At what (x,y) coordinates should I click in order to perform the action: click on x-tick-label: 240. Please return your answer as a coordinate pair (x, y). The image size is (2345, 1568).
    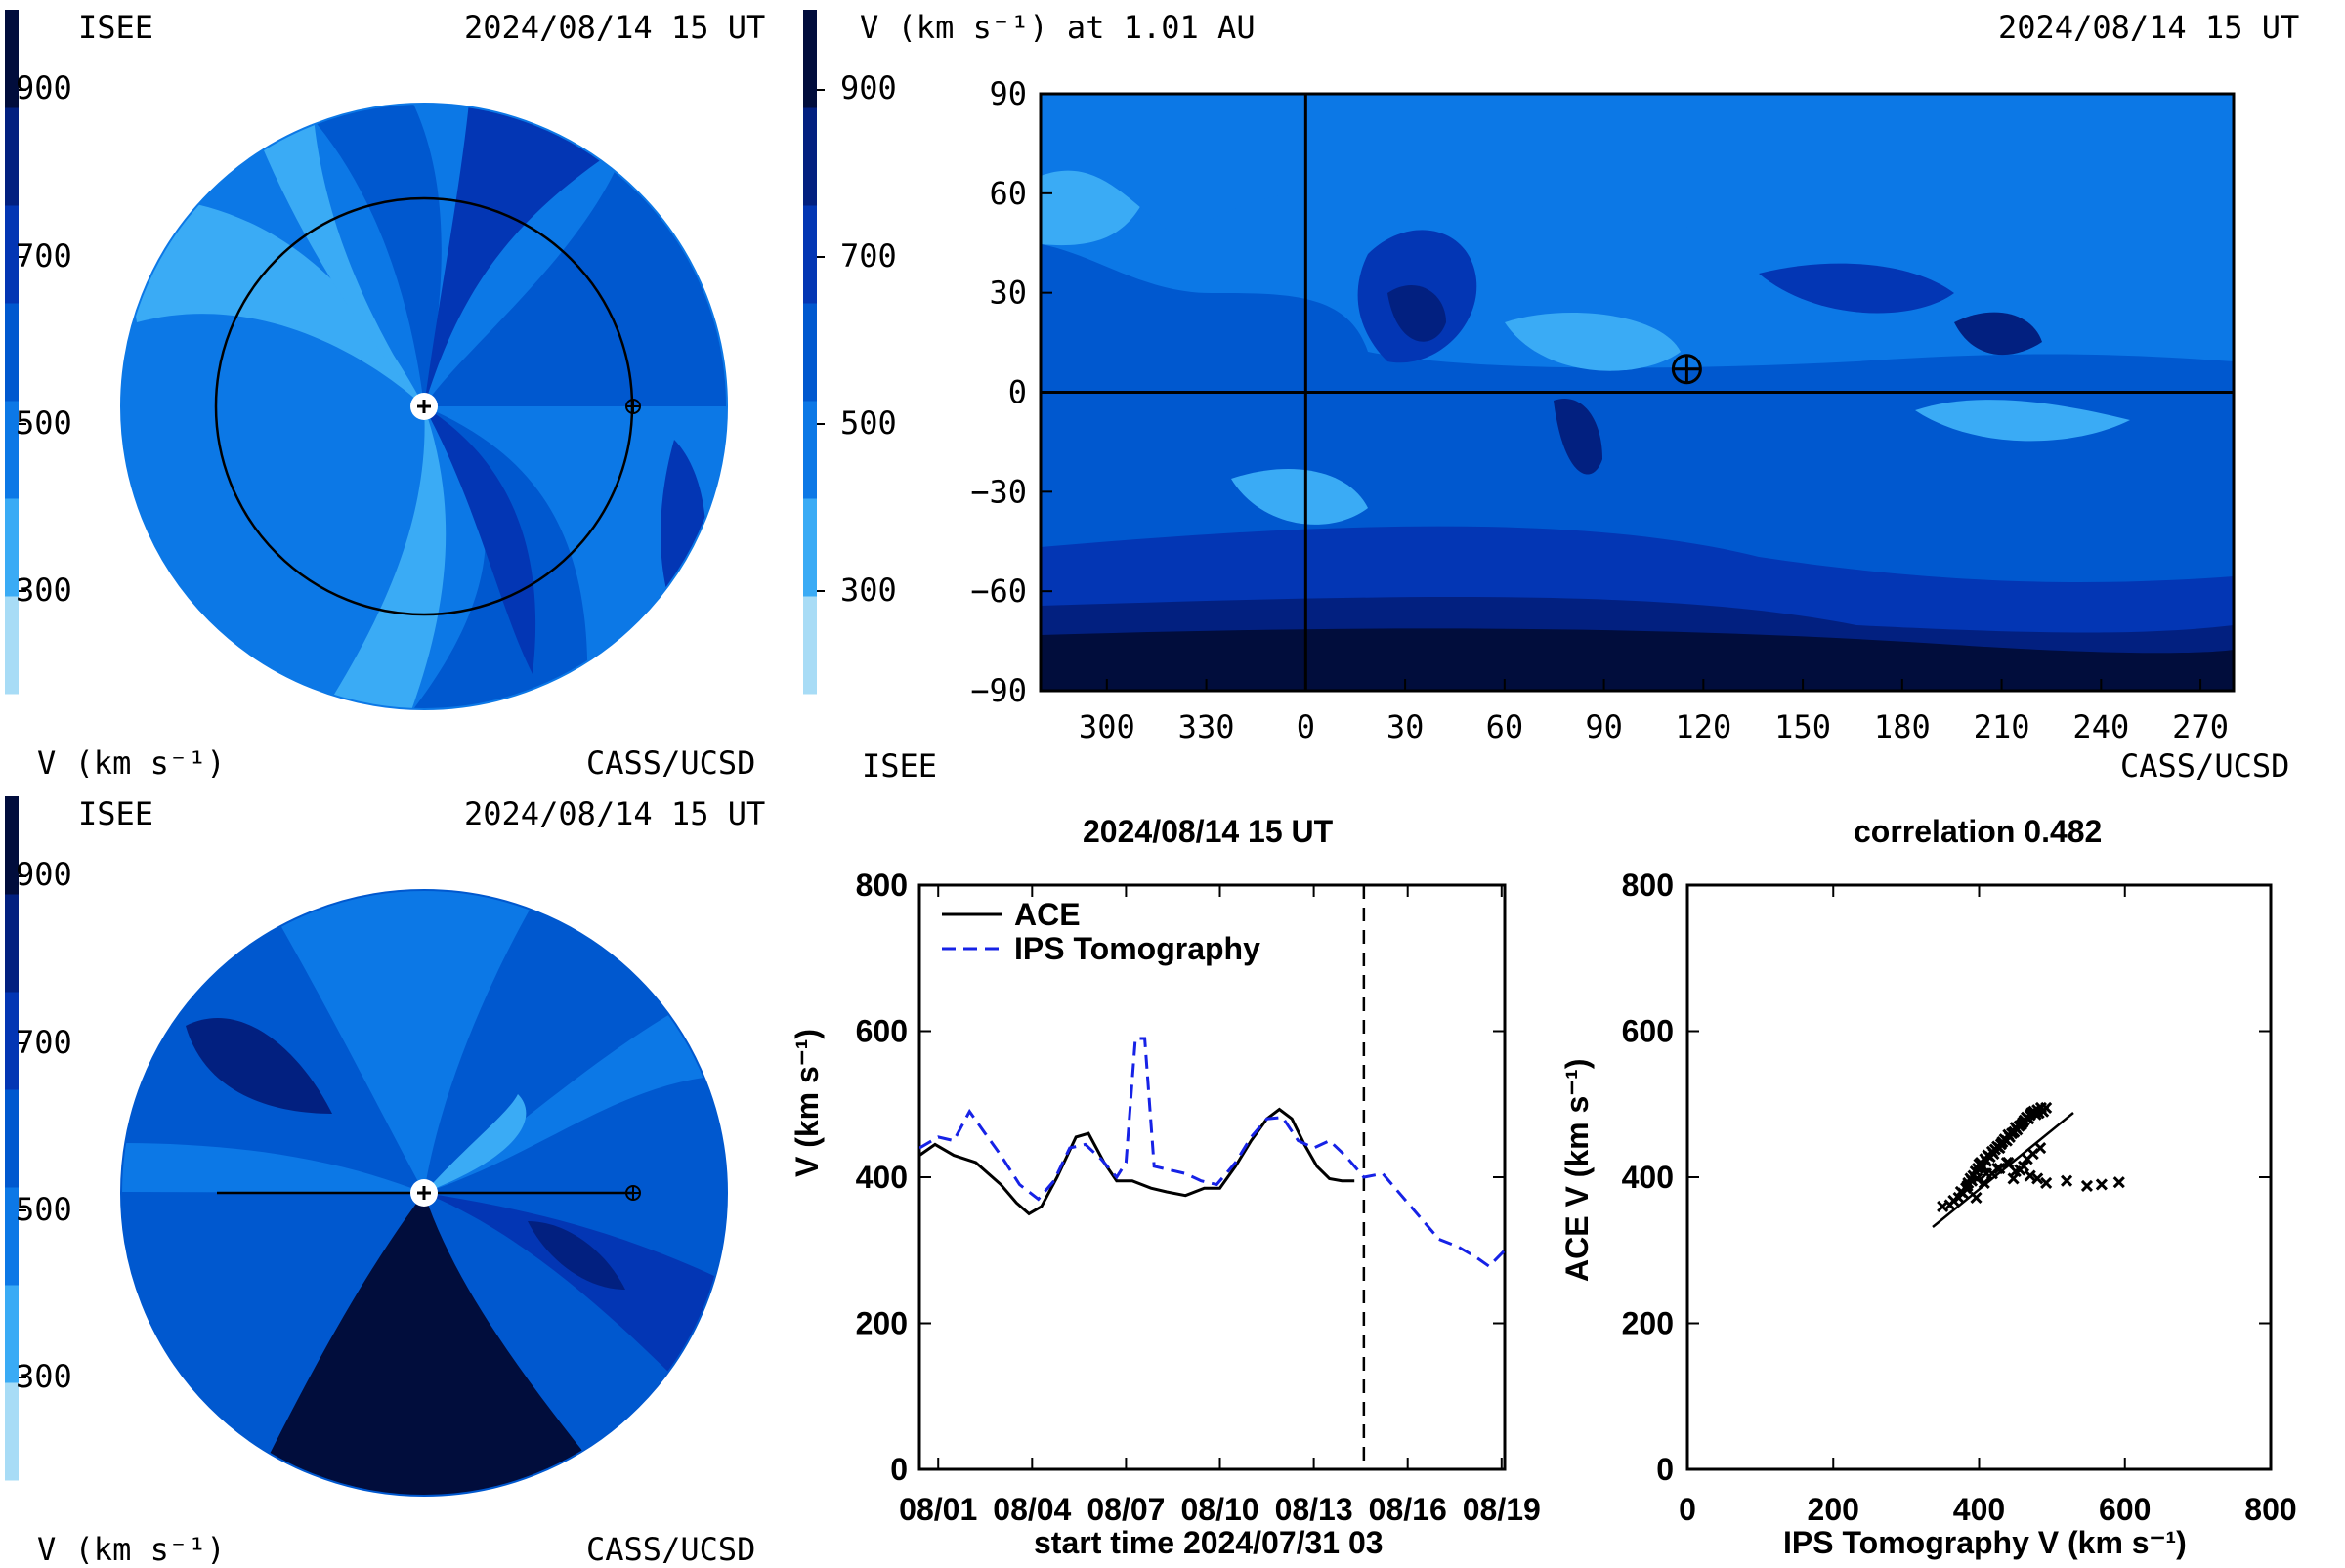
    Looking at the image, I should click on (2100, 726).